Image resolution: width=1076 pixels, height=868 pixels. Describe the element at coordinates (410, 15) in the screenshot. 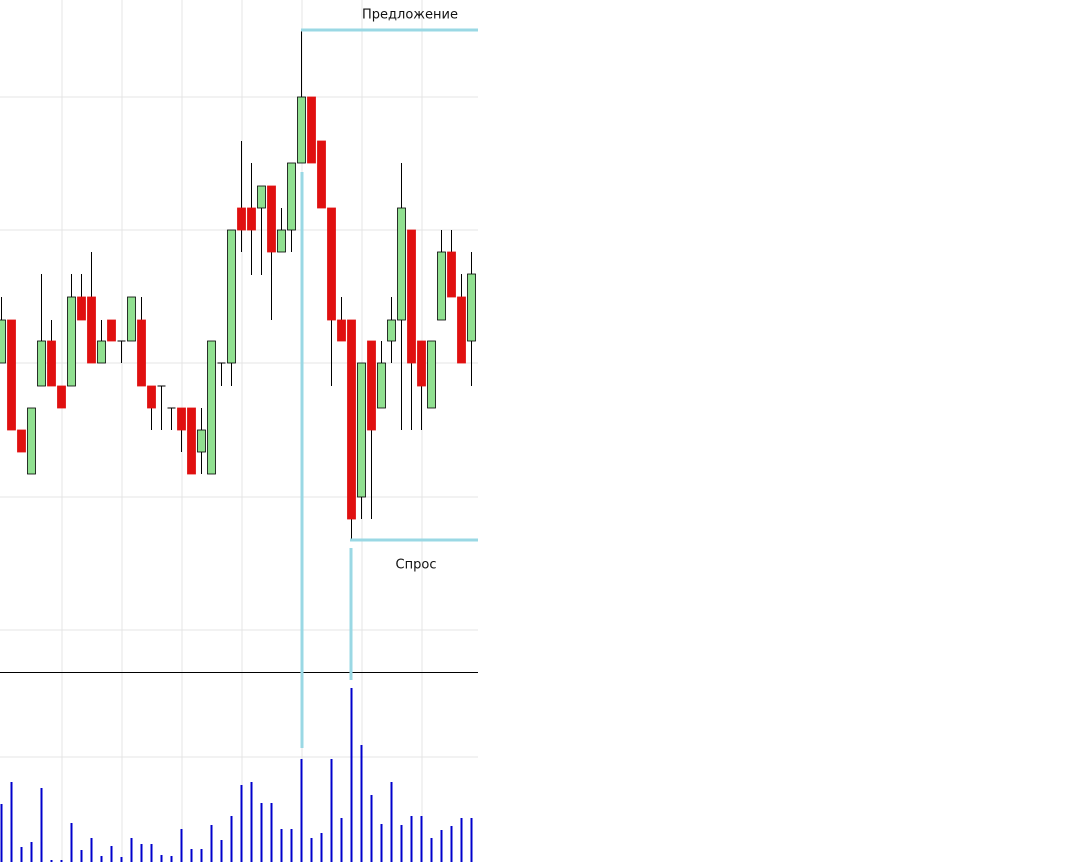

I see `annotation: Предложение` at that location.